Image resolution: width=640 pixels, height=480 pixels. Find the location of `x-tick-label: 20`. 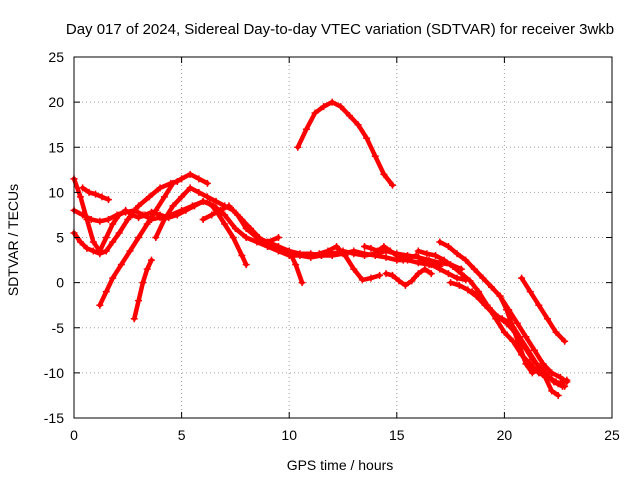

x-tick-label: 20 is located at coordinates (505, 435).